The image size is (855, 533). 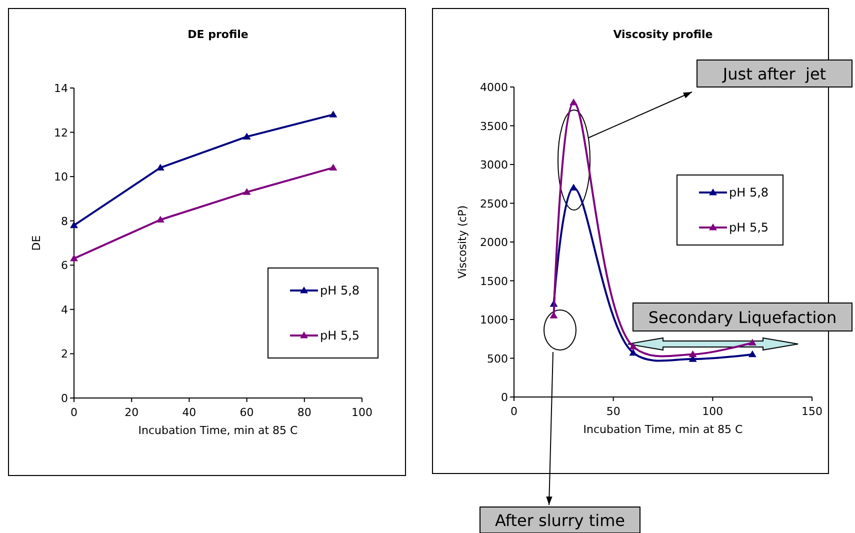 I want to click on x-tick-label: 40, so click(x=189, y=412).